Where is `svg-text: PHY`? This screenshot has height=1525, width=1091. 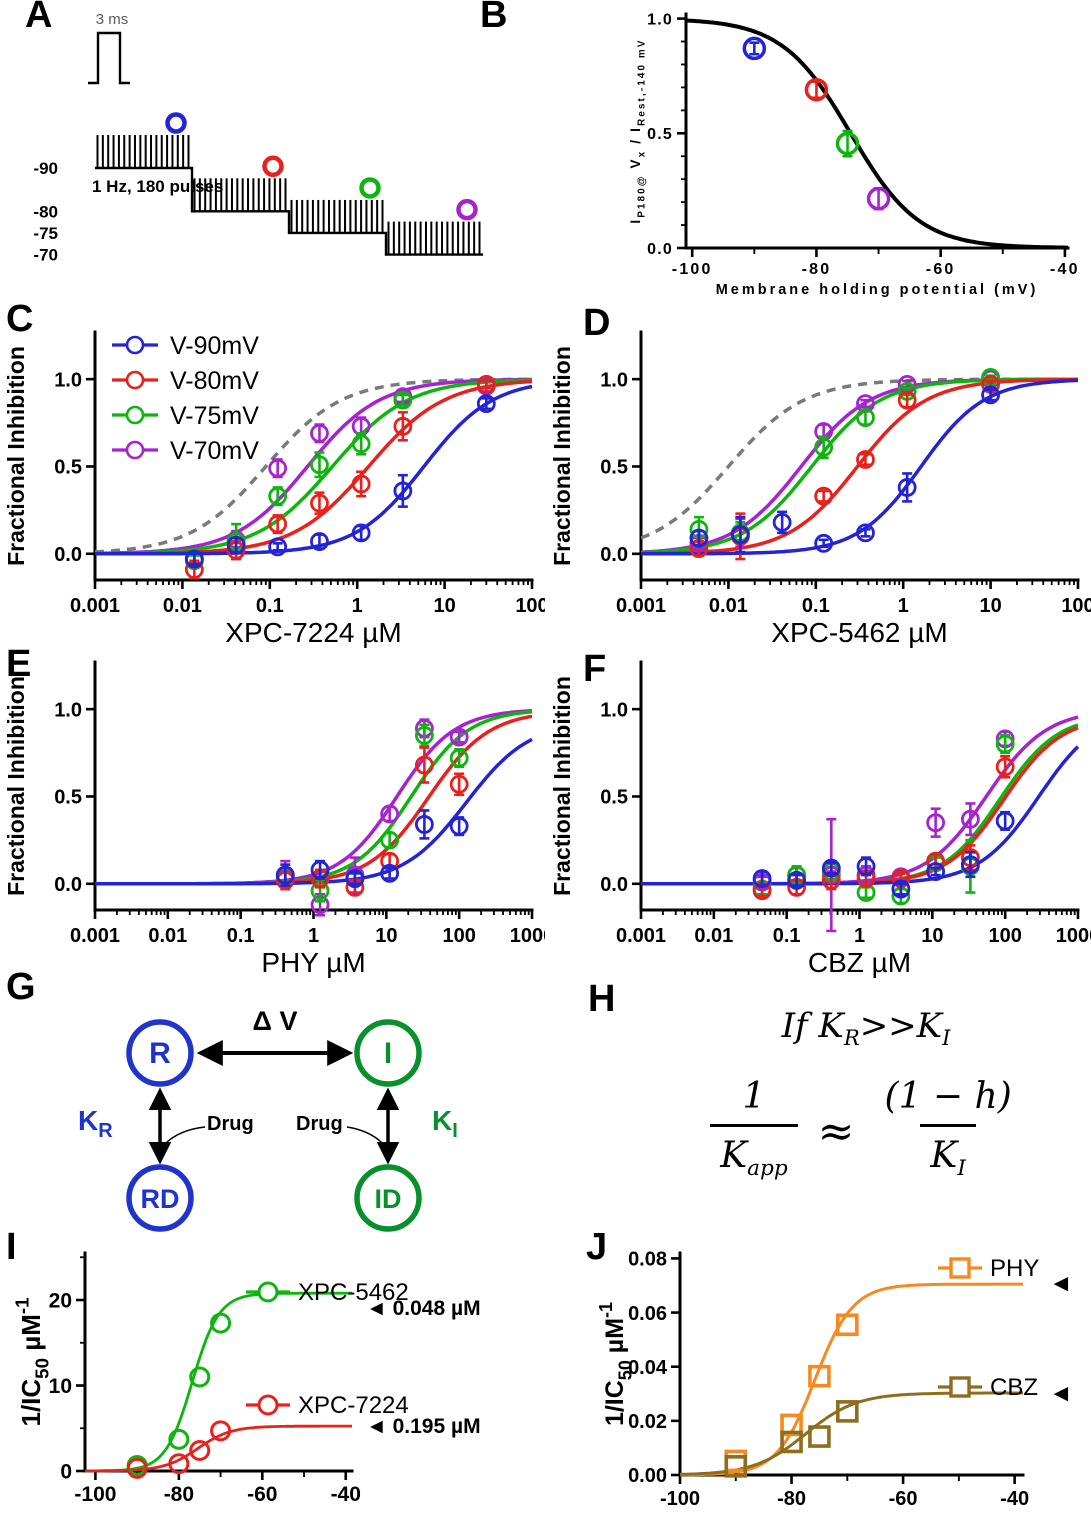 svg-text: PHY is located at coordinates (1014, 1268).